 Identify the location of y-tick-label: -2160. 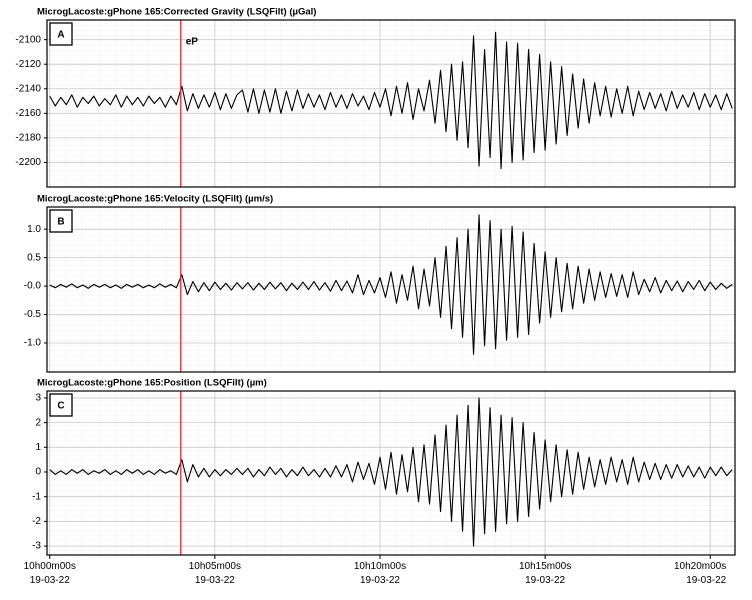
(28, 113).